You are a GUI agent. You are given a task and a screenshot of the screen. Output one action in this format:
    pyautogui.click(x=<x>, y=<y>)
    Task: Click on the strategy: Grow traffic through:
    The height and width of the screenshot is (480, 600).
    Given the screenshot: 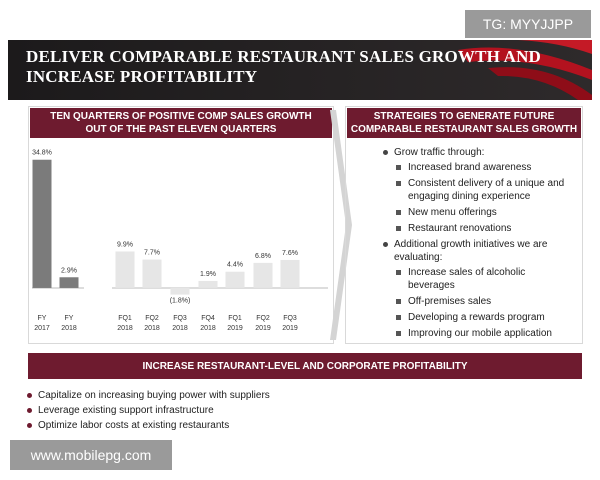 What is the action you would take?
    pyautogui.click(x=475, y=152)
    